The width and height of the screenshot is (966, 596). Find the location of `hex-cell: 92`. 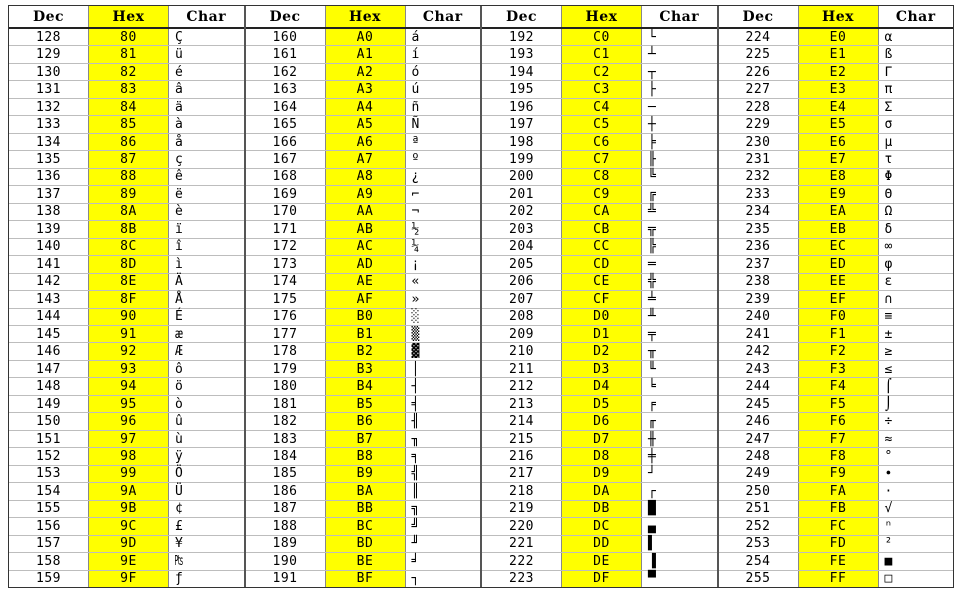

hex-cell: 92 is located at coordinates (129, 351).